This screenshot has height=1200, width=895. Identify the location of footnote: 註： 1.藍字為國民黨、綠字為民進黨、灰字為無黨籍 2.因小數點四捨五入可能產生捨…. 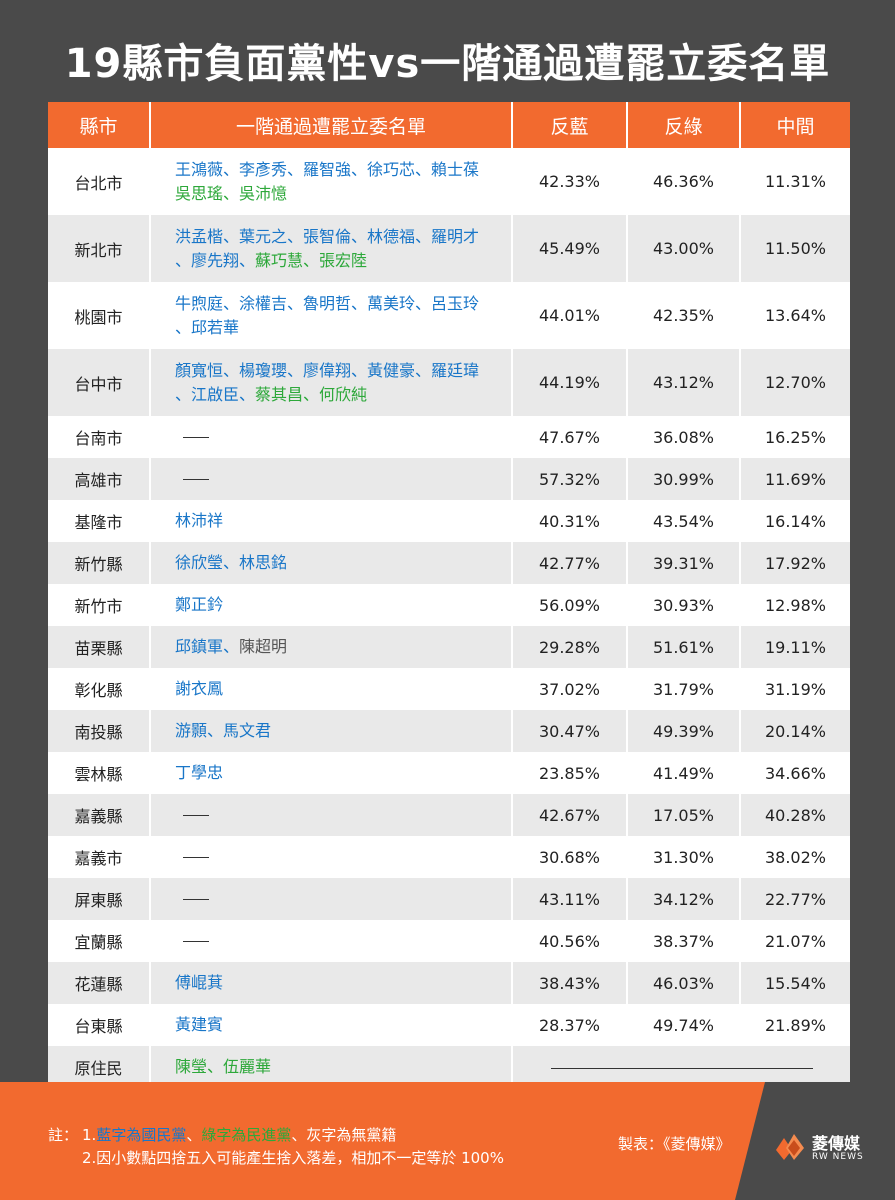
(276, 1147).